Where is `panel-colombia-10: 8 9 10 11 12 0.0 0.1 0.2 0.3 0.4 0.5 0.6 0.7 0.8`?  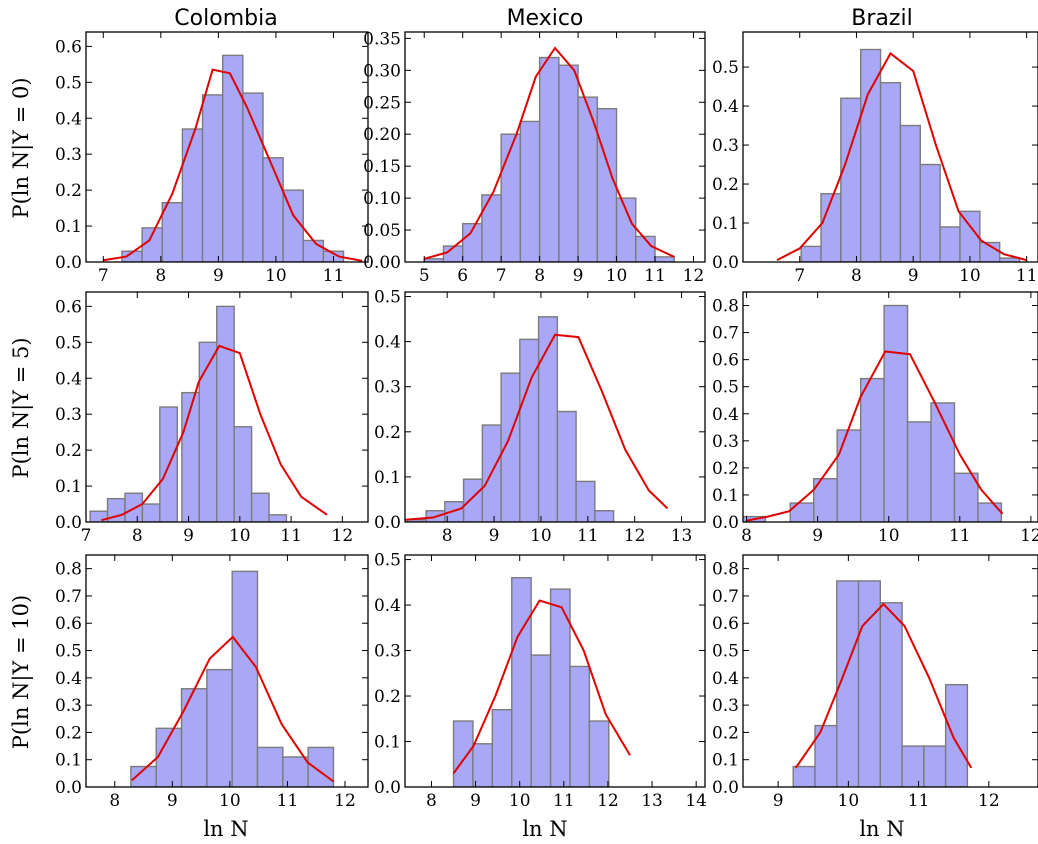
panel-colombia-10: 8 9 10 11 12 0.0 0.1 0.2 0.3 0.4 0.5 0.6 0.7 0.8 is located at coordinates (212, 682).